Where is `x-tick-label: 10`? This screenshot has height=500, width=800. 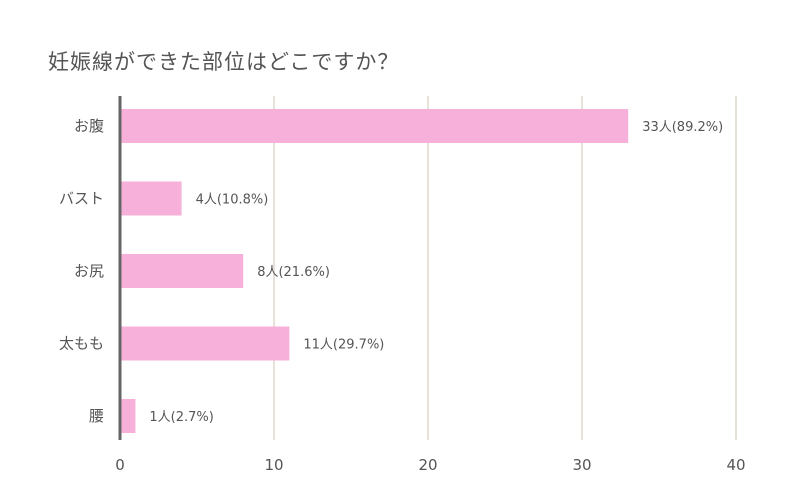 x-tick-label: 10 is located at coordinates (273, 465).